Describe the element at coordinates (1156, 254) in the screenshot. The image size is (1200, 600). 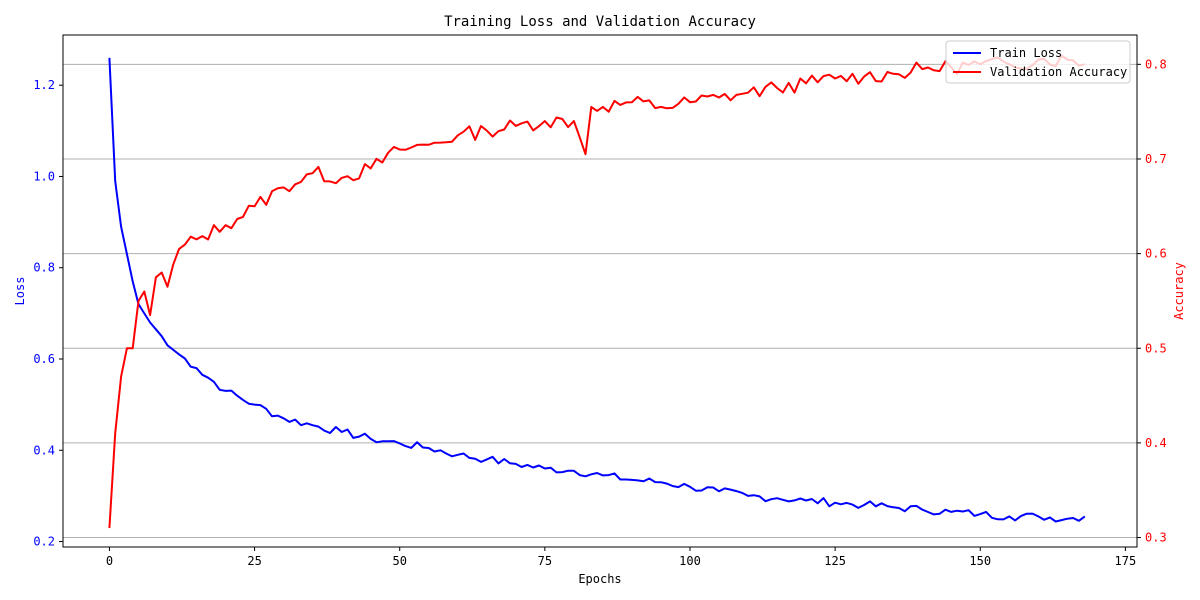
I see `y-right-tick-label: 0.6` at that location.